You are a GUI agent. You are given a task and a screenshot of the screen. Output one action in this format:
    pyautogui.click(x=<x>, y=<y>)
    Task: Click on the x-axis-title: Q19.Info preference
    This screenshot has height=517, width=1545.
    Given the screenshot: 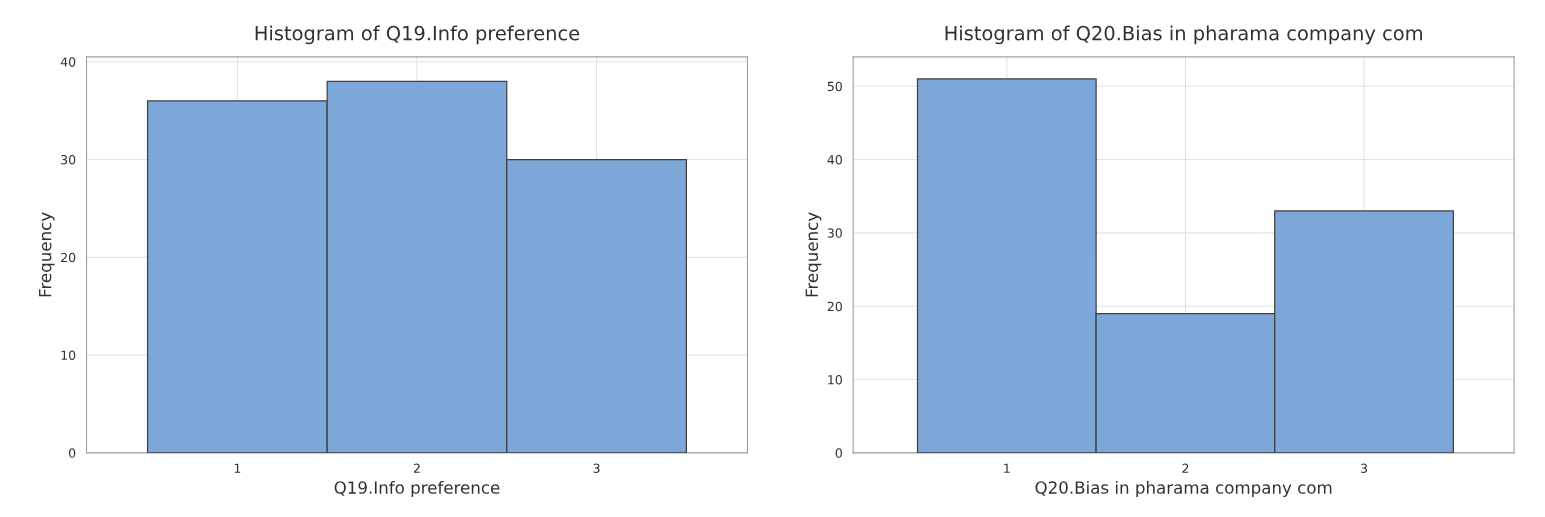 What is the action you would take?
    pyautogui.click(x=417, y=489)
    